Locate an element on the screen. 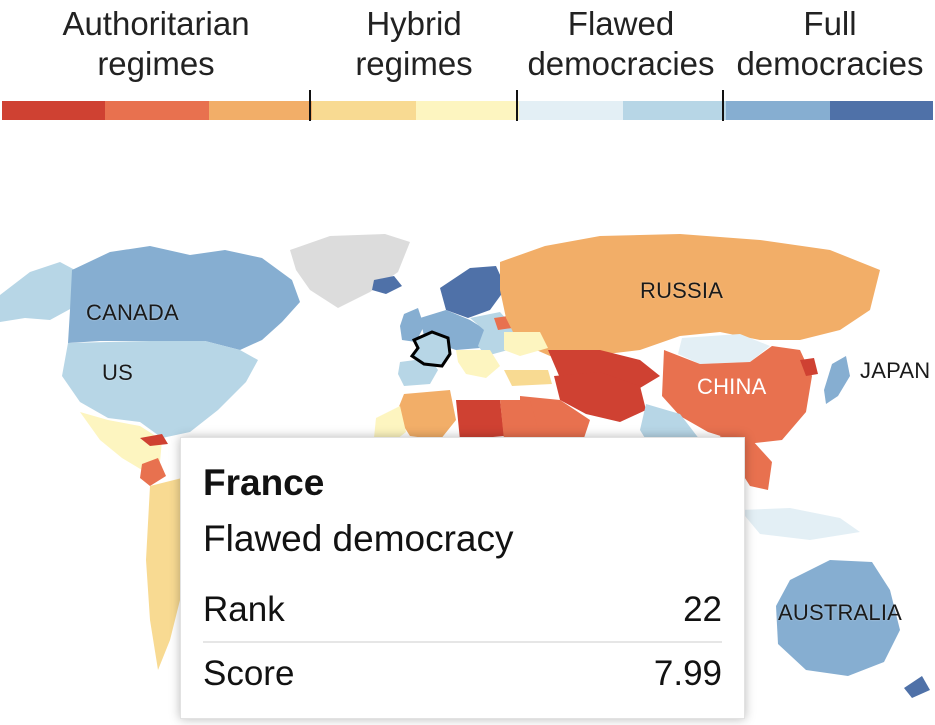  region-libya is located at coordinates (480, 420).